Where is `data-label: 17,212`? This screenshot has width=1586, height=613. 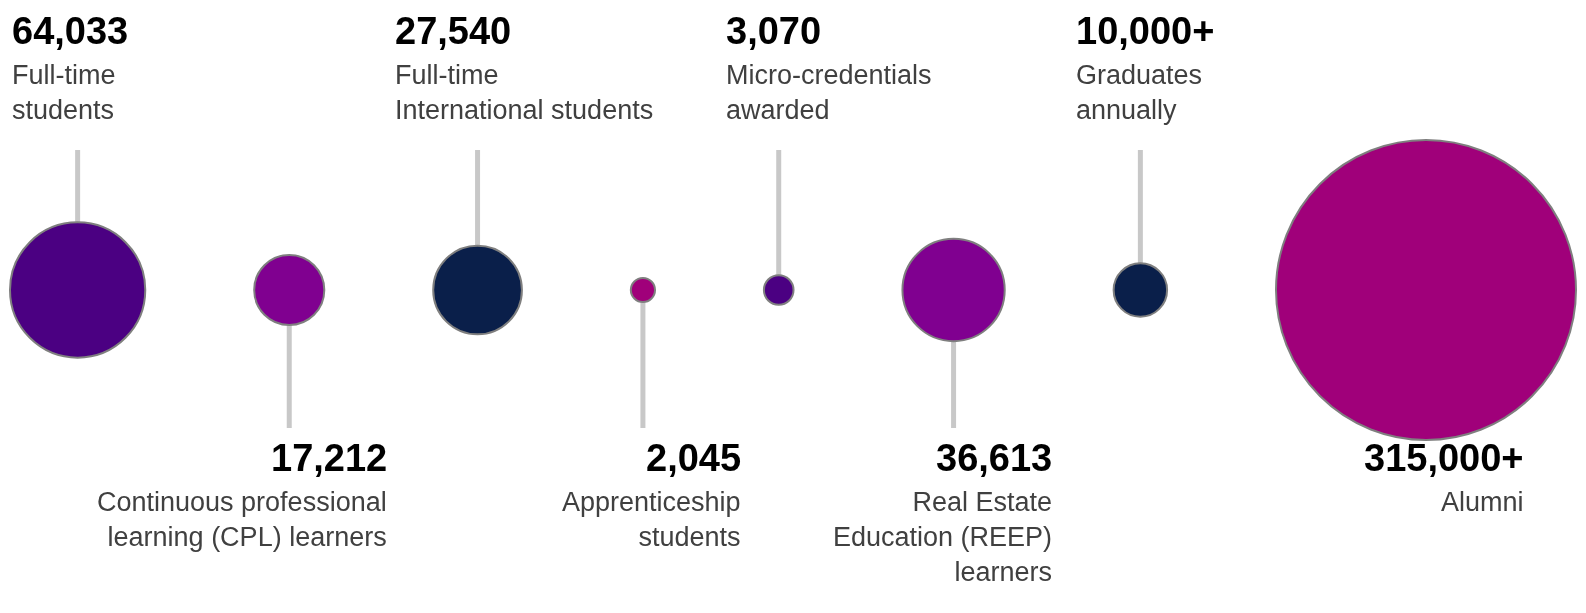
data-label: 17,212 is located at coordinates (329, 458).